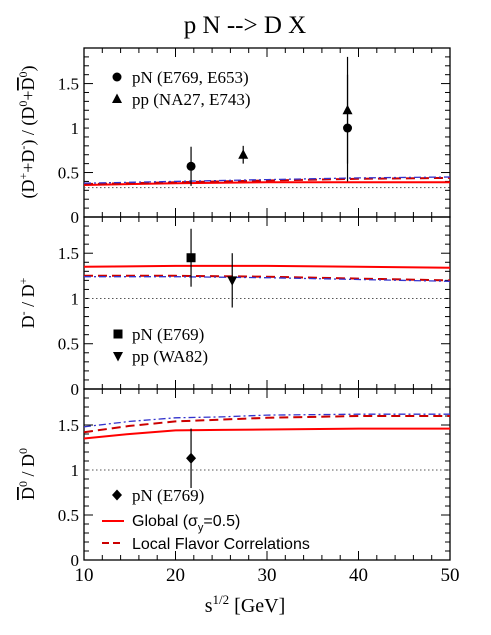 The width and height of the screenshot is (491, 635). I want to click on legend-label: Global (σy=0.5), so click(186, 523).